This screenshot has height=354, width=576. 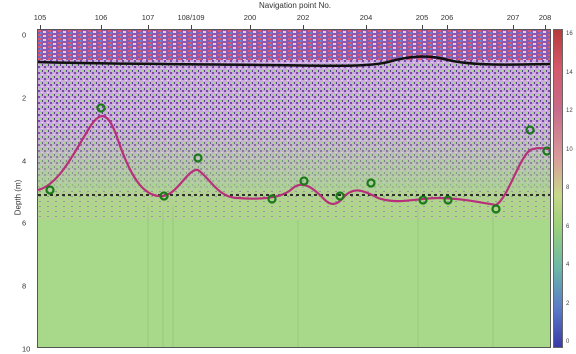 What do you see at coordinates (558, 188) in the screenshot?
I see `colorbar` at bounding box center [558, 188].